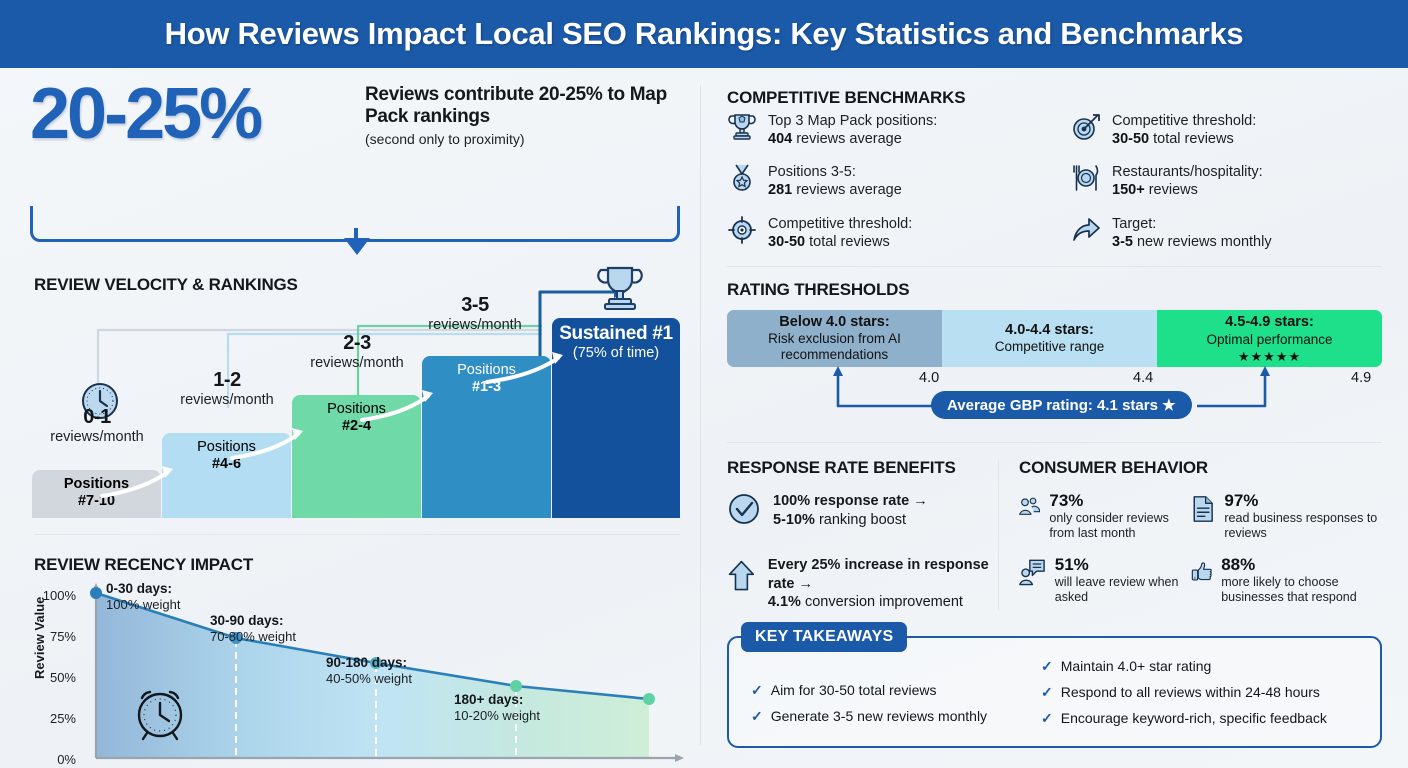 The image size is (1408, 768). I want to click on share-arrow-icon, so click(1086, 229).